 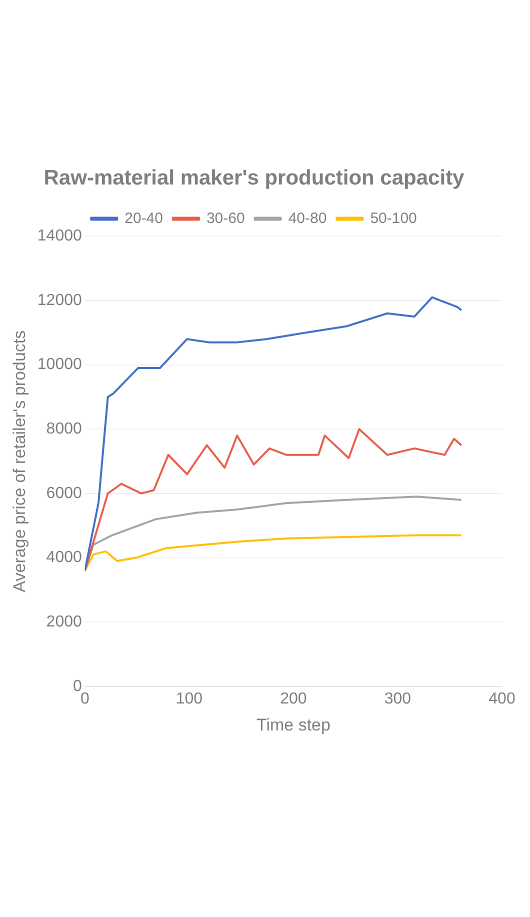 I want to click on legend-label: 20-40, so click(x=143, y=218).